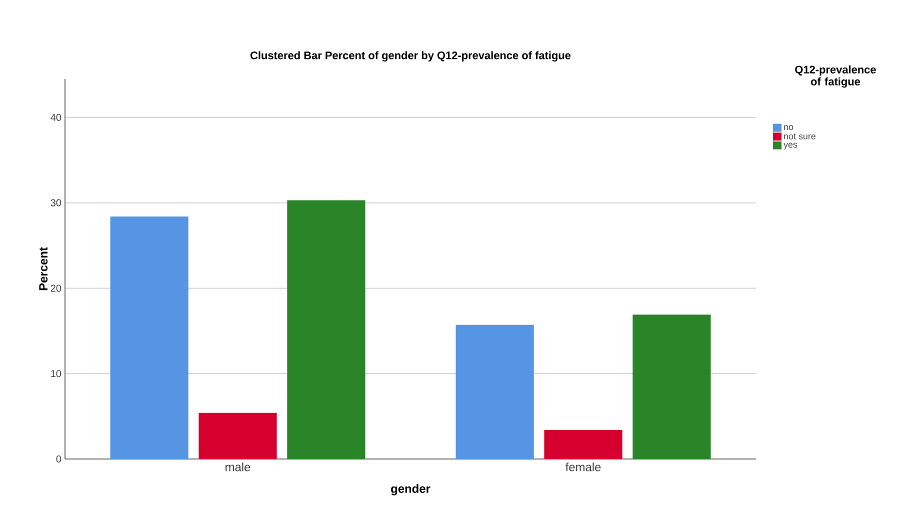  I want to click on legend-label: yes, so click(791, 146).